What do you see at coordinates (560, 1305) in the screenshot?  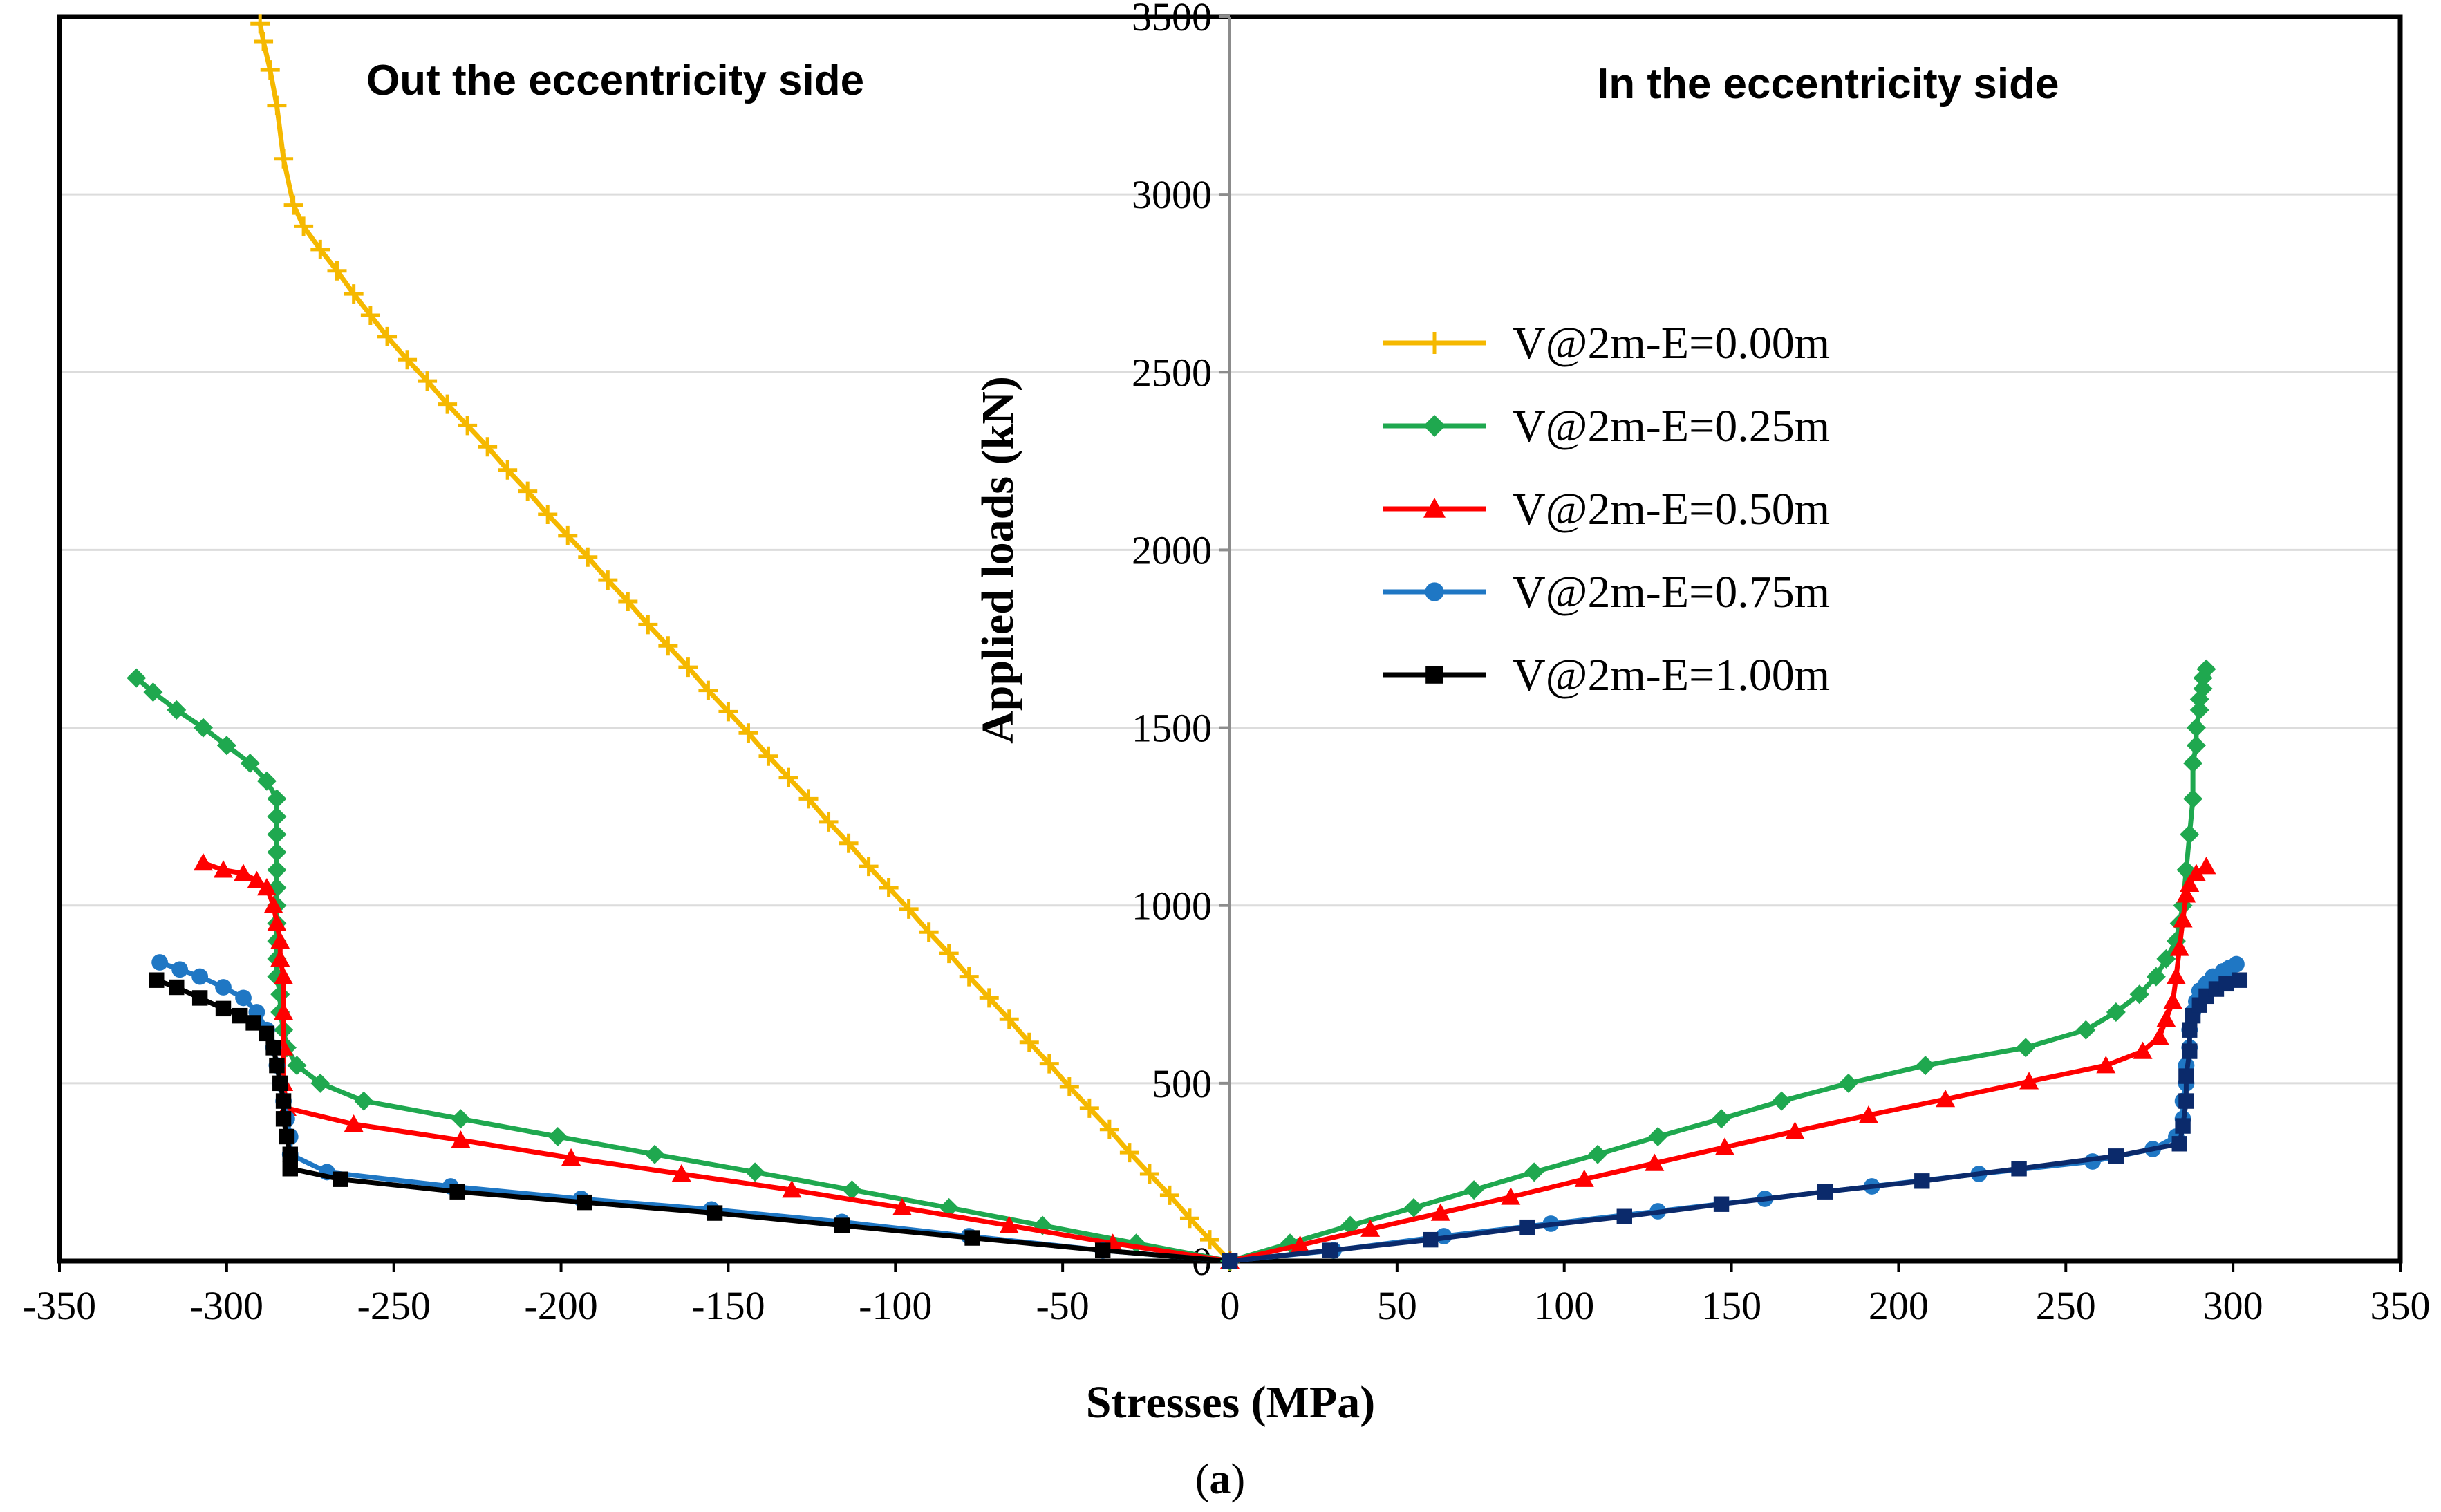 I see `x-tick-label: -200` at bounding box center [560, 1305].